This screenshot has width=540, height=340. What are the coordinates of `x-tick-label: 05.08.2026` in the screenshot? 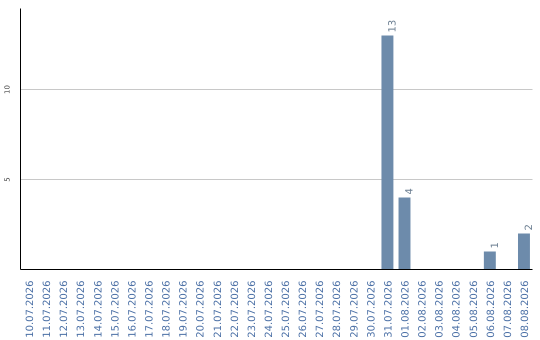 It's located at (474, 309).